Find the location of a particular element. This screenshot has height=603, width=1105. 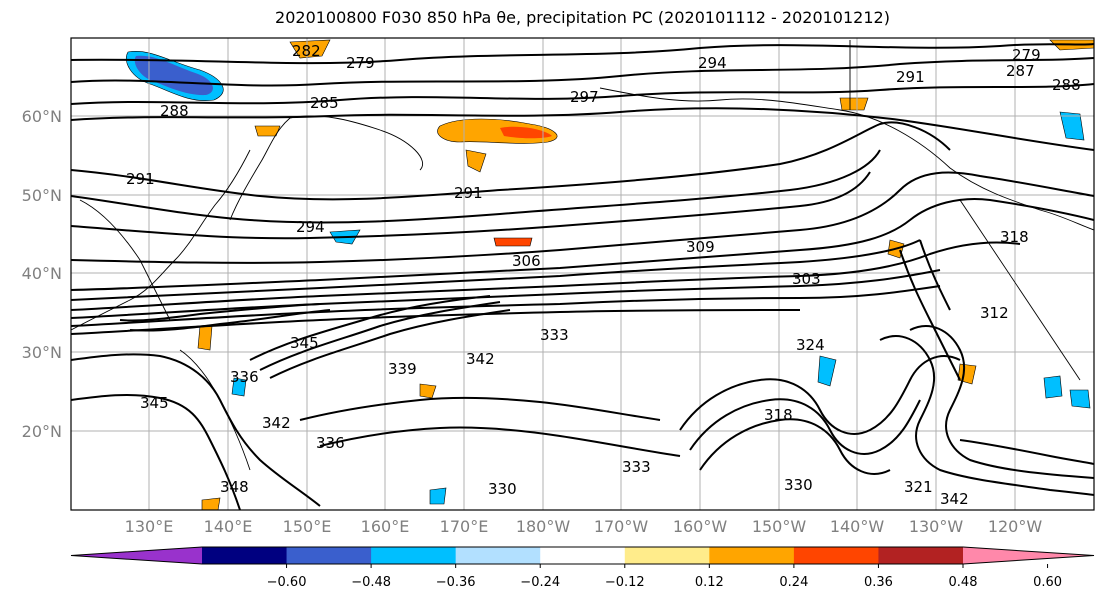

lat-label: 30°N is located at coordinates (42, 352).